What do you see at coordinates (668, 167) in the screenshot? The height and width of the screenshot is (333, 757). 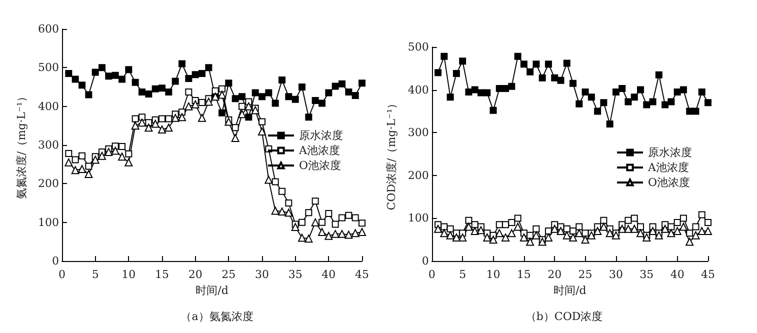 I see `legend-label: A池浓度` at bounding box center [668, 167].